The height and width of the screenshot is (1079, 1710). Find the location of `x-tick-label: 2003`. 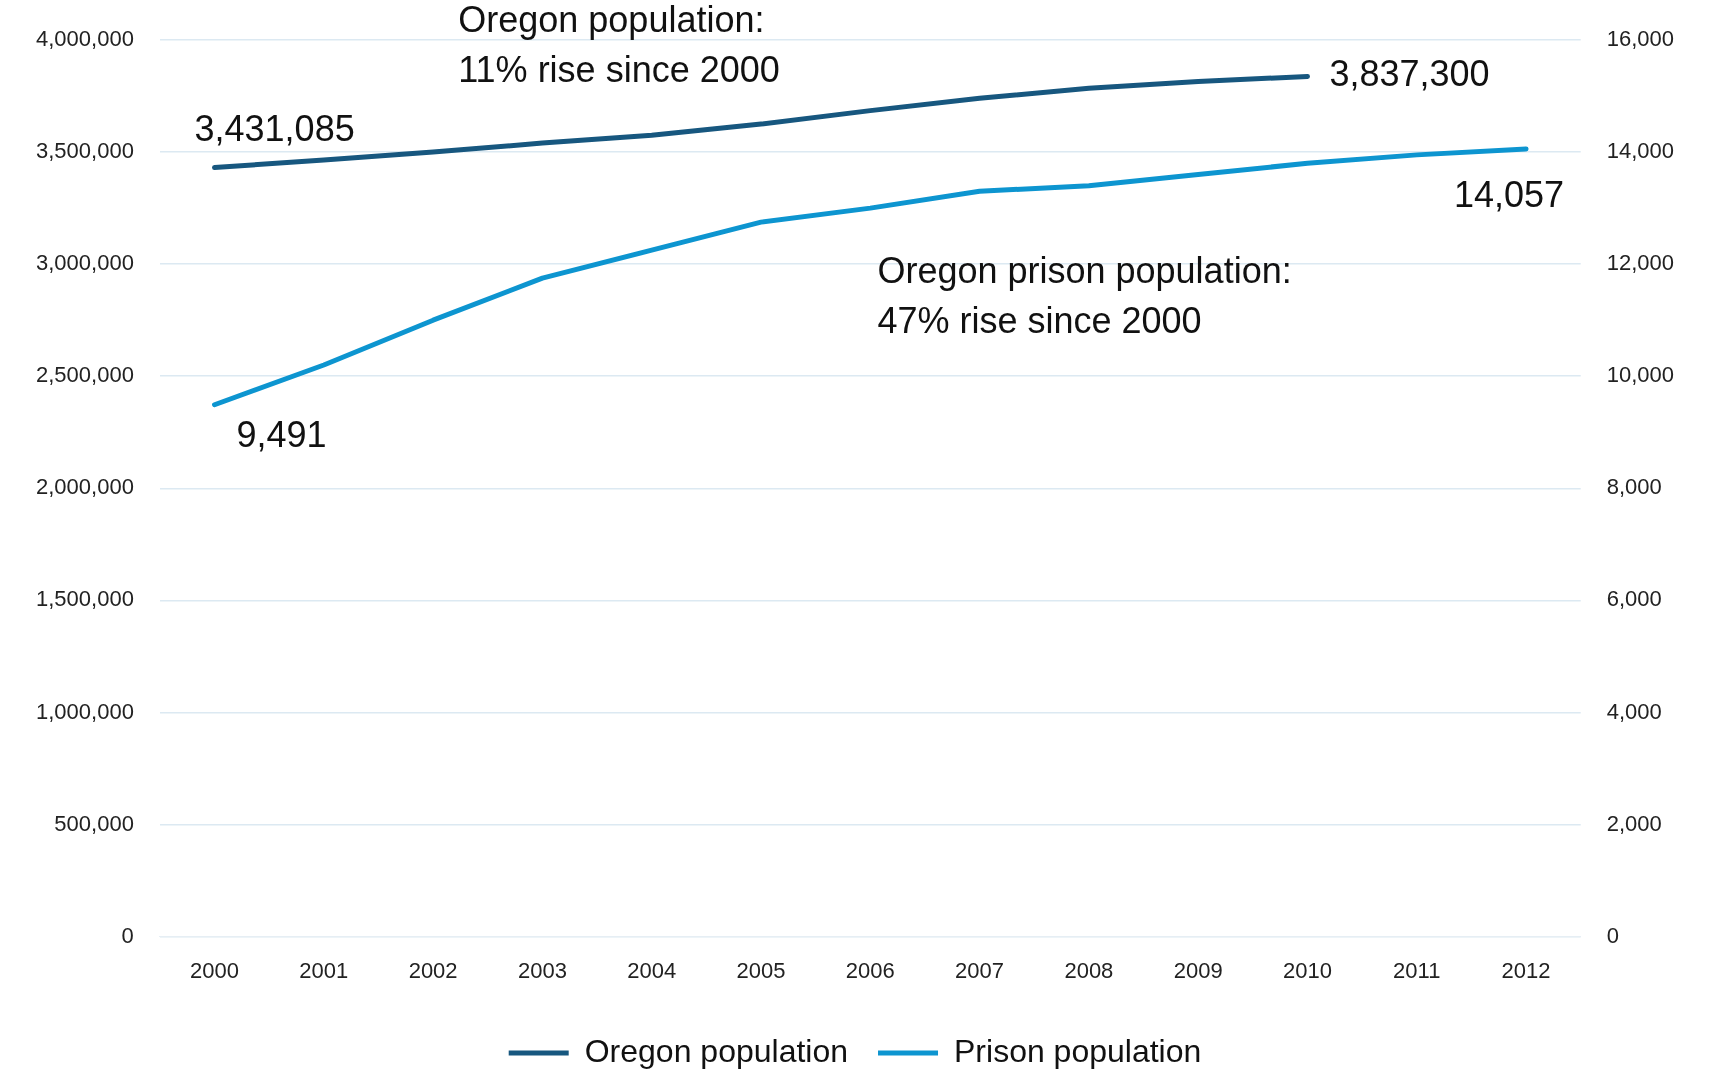

x-tick-label: 2003 is located at coordinates (542, 970).